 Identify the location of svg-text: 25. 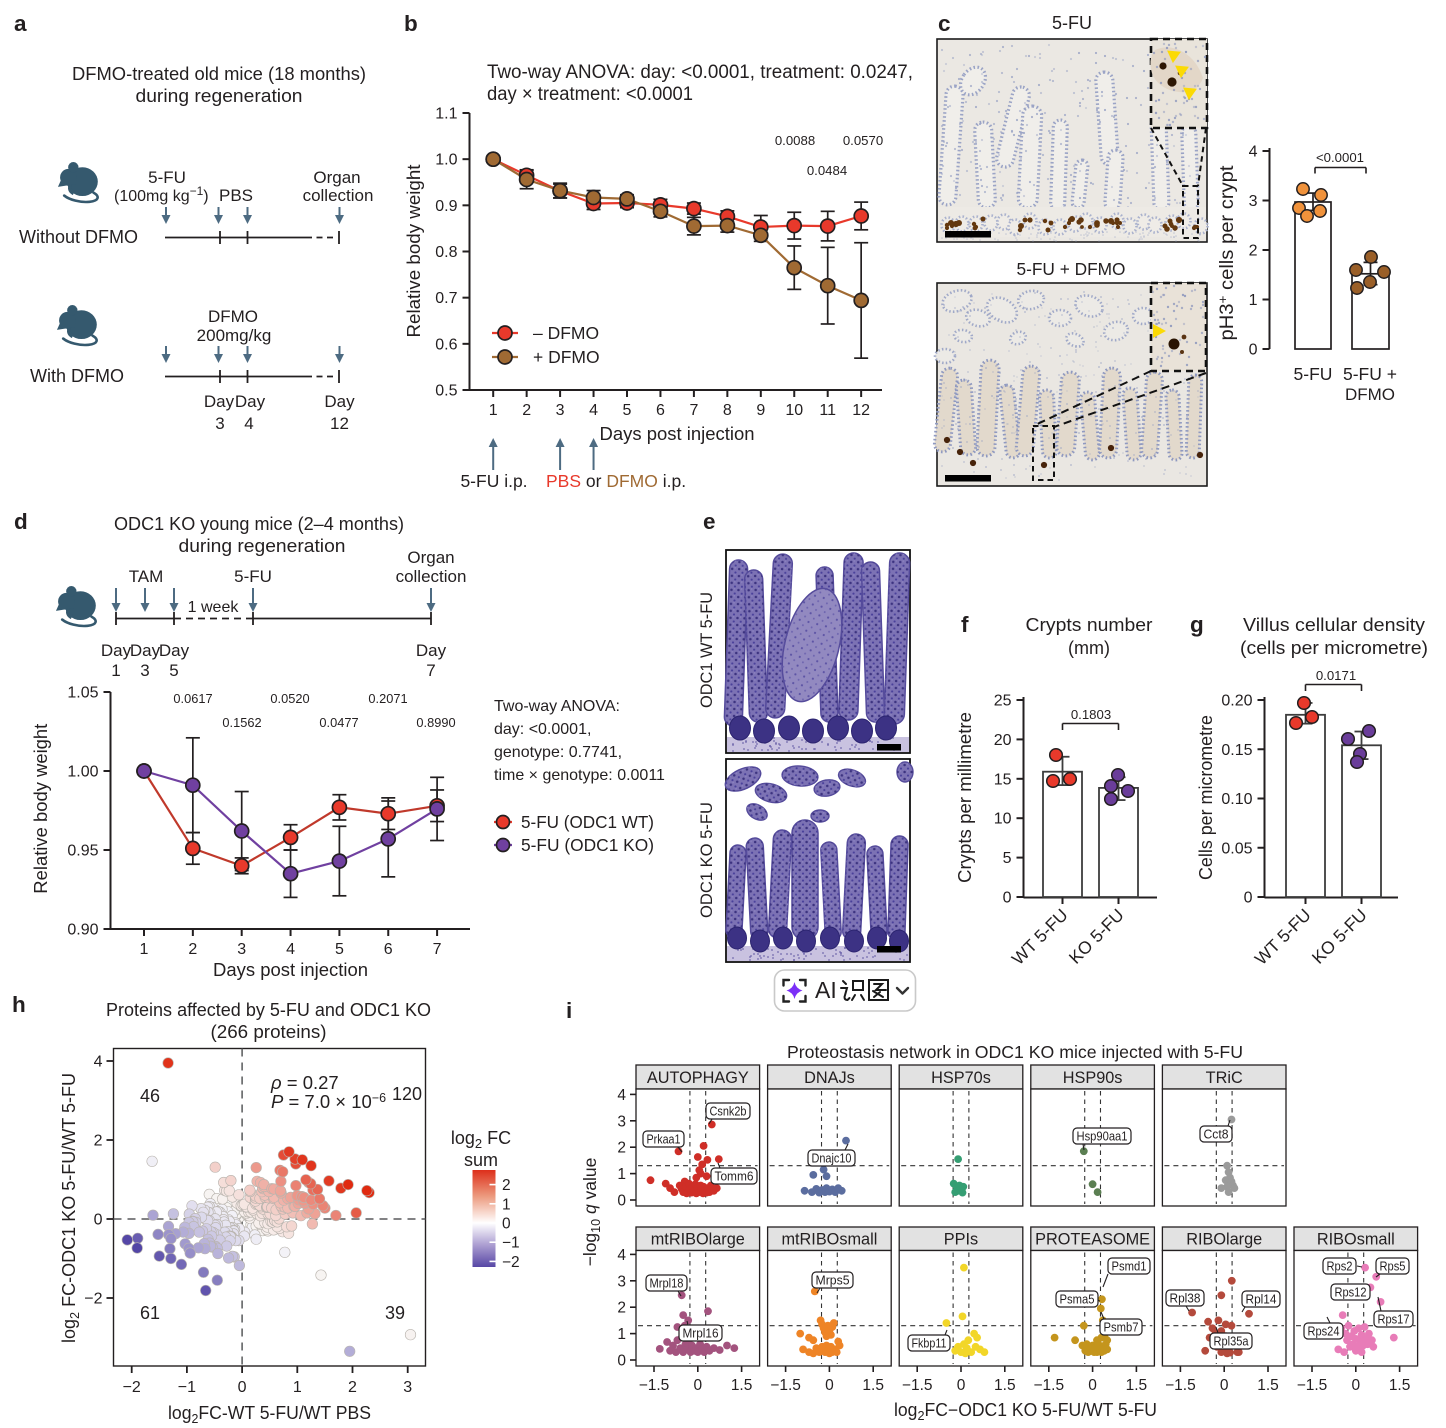
(1003, 701).